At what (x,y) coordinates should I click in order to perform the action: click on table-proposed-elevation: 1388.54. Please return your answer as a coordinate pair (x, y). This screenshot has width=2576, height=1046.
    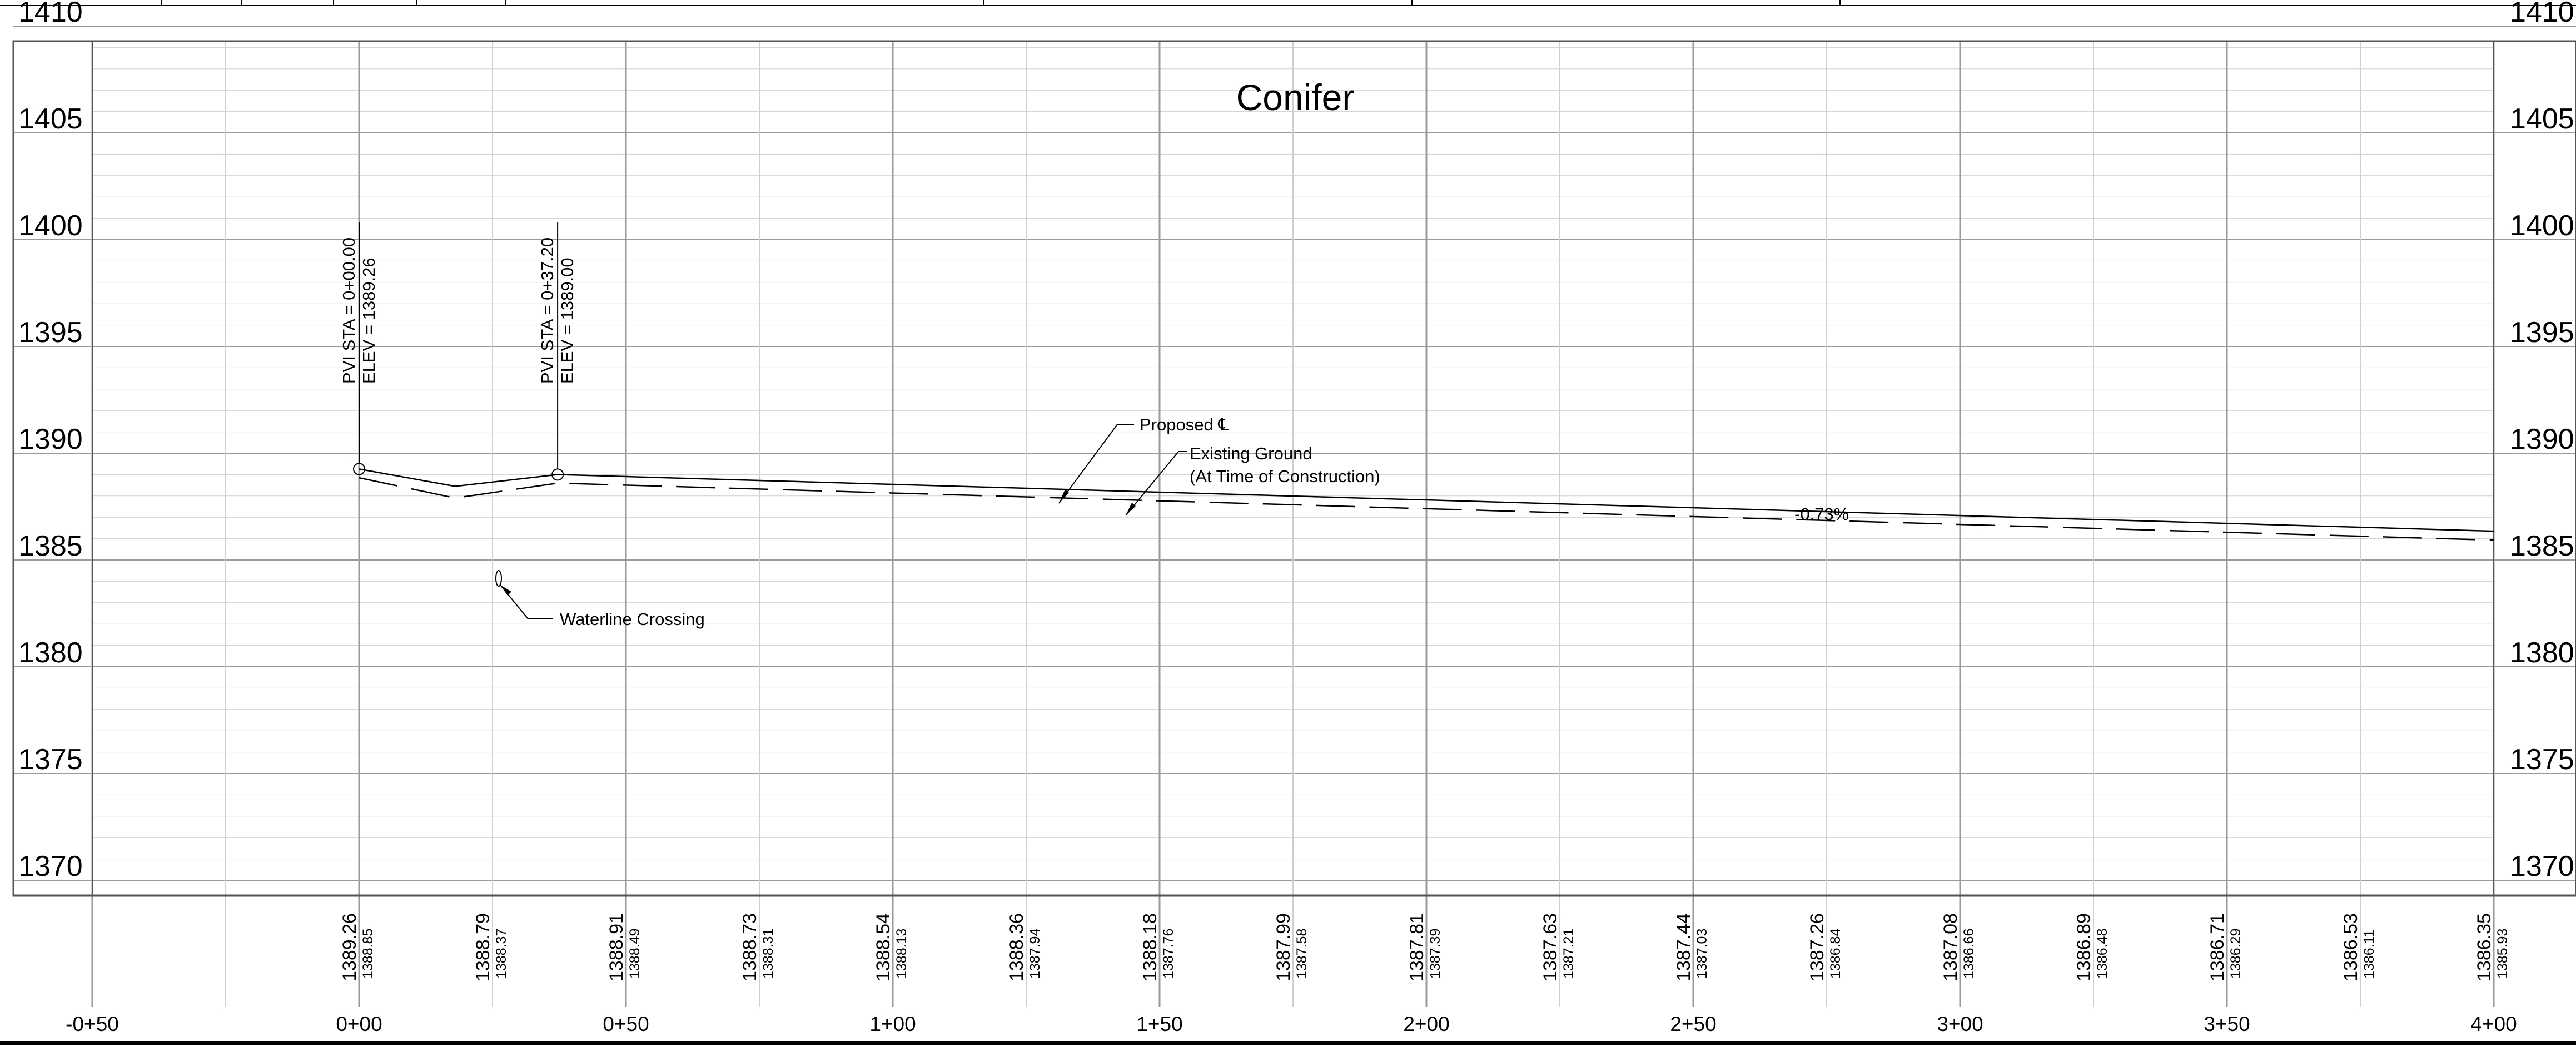
    Looking at the image, I should click on (884, 947).